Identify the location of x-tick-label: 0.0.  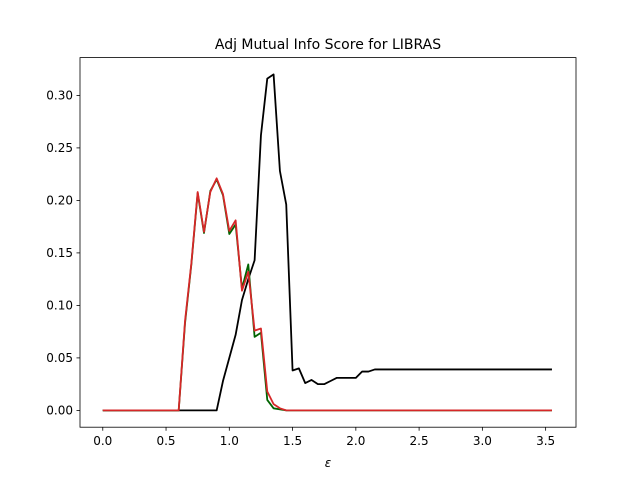
(102, 441).